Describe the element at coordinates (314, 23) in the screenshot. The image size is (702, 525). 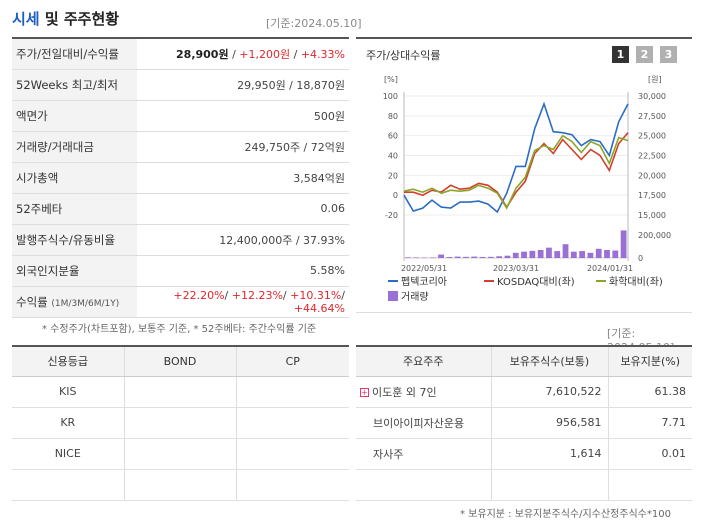
I see `ref-date-top: [기준:2024.05.10]` at that location.